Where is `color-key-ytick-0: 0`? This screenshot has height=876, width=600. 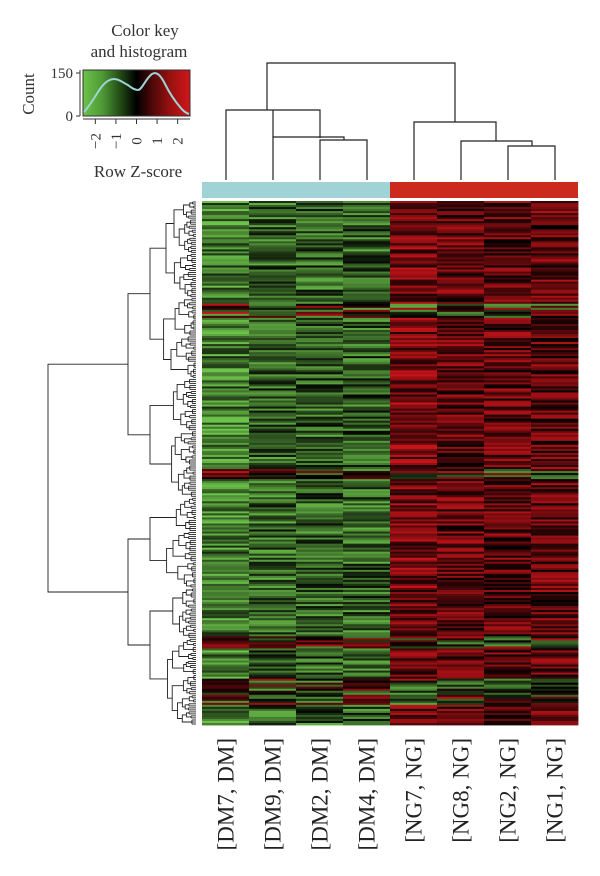 color-key-ytick-0: 0 is located at coordinates (70, 117).